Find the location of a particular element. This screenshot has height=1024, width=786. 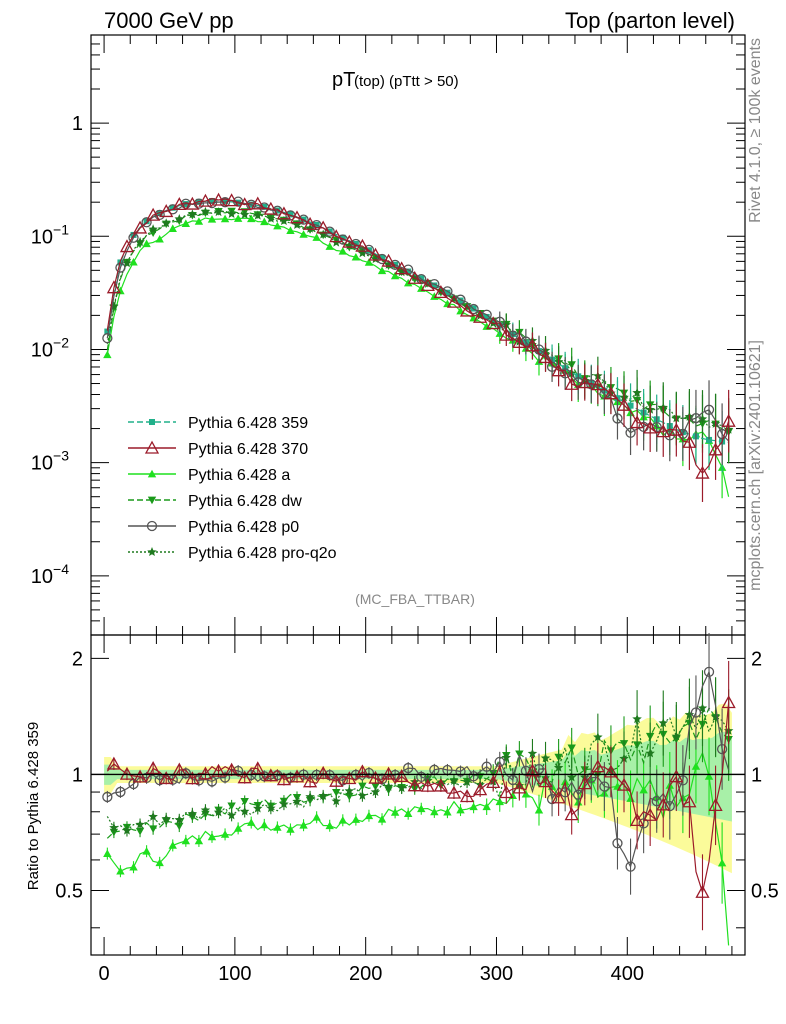

legend-label: Pythia 6.428 a is located at coordinates (239, 475).